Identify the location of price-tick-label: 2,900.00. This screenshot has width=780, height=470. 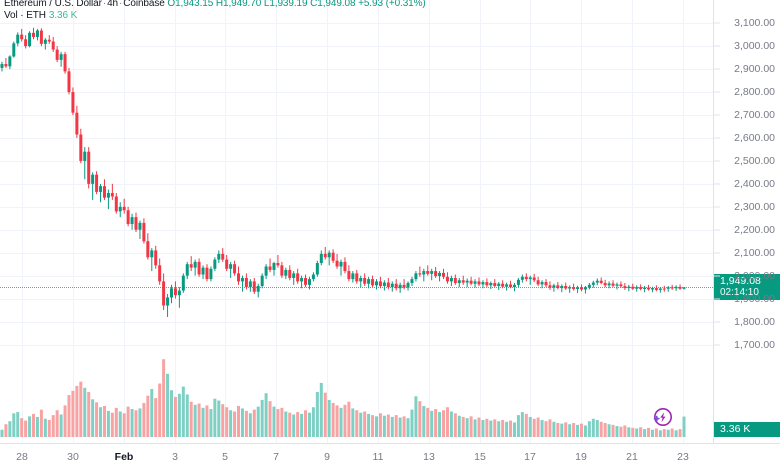
(754, 69).